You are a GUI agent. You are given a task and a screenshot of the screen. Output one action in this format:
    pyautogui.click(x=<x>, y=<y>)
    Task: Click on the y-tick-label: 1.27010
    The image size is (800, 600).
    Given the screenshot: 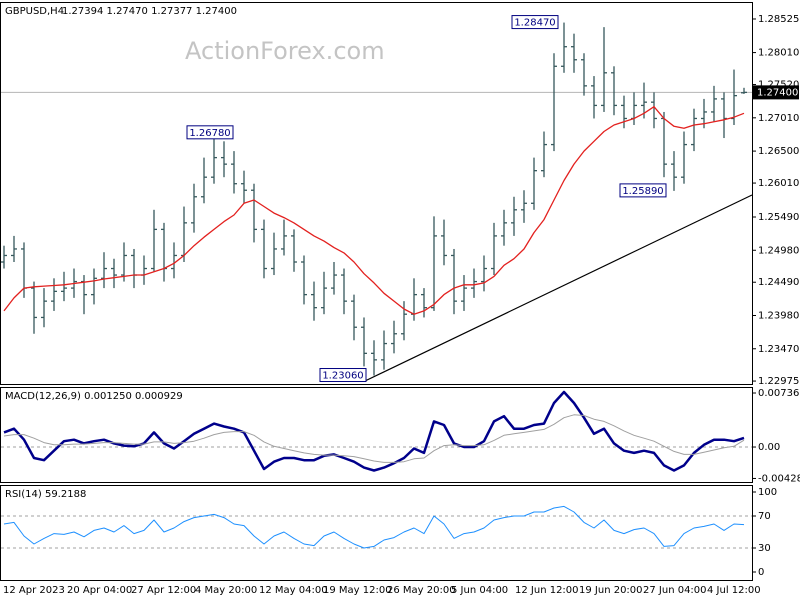 What is the action you would take?
    pyautogui.click(x=778, y=118)
    